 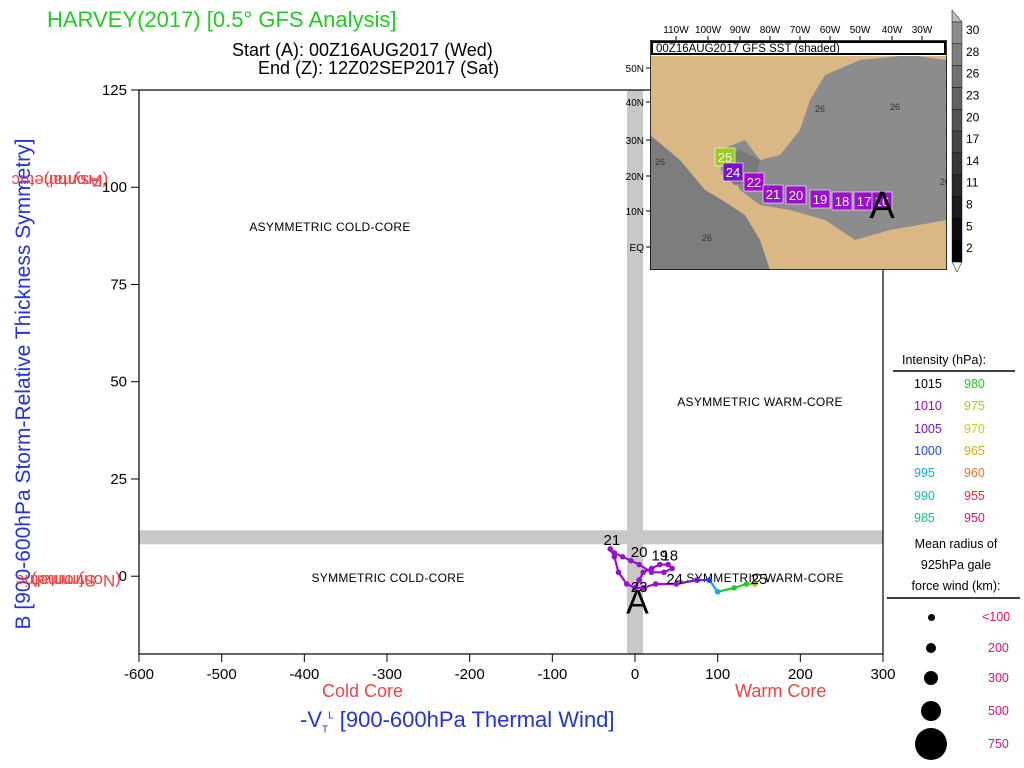 I want to click on map-lat-label: EQ, so click(x=637, y=248).